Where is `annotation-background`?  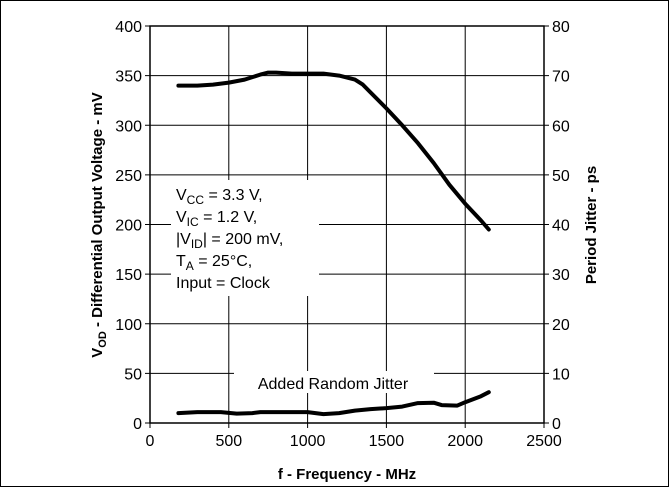 annotation-background is located at coordinates (245, 238).